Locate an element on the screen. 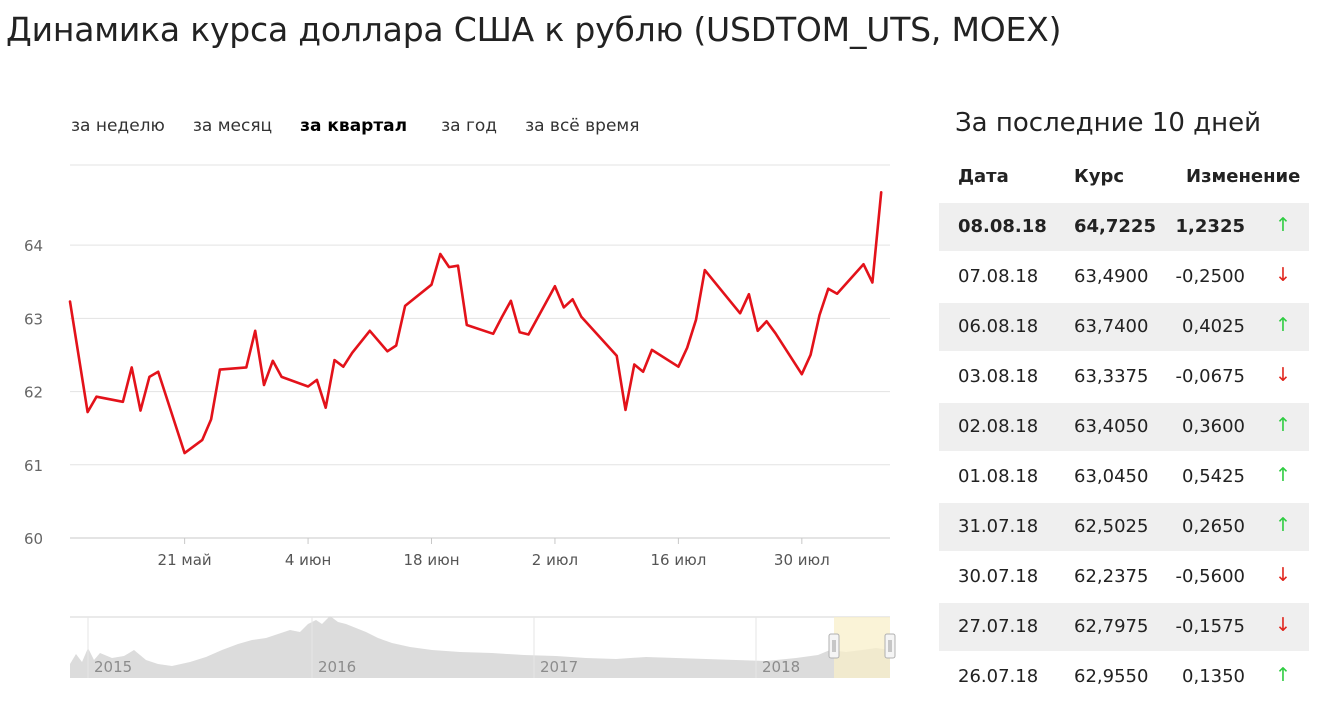  x-tick-label: 2 июл is located at coordinates (555, 560).